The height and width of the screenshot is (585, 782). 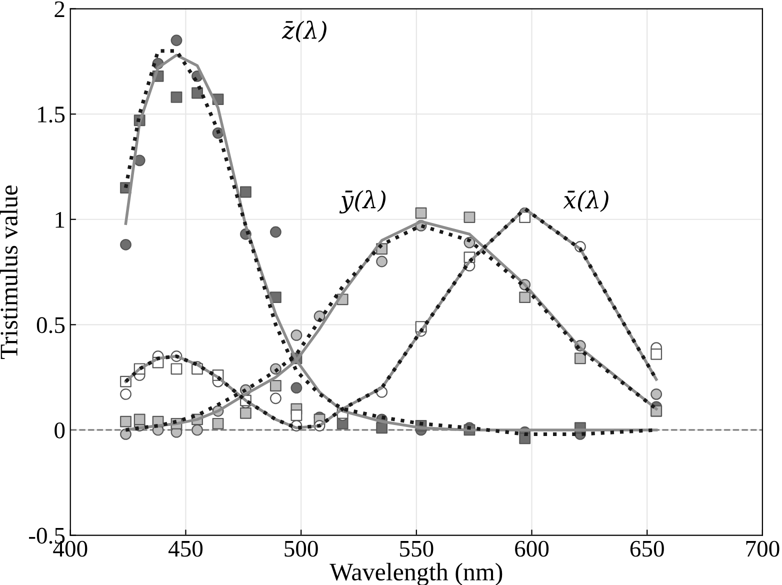 What do you see at coordinates (59, 9) in the screenshot?
I see `y-tick-label: 2` at bounding box center [59, 9].